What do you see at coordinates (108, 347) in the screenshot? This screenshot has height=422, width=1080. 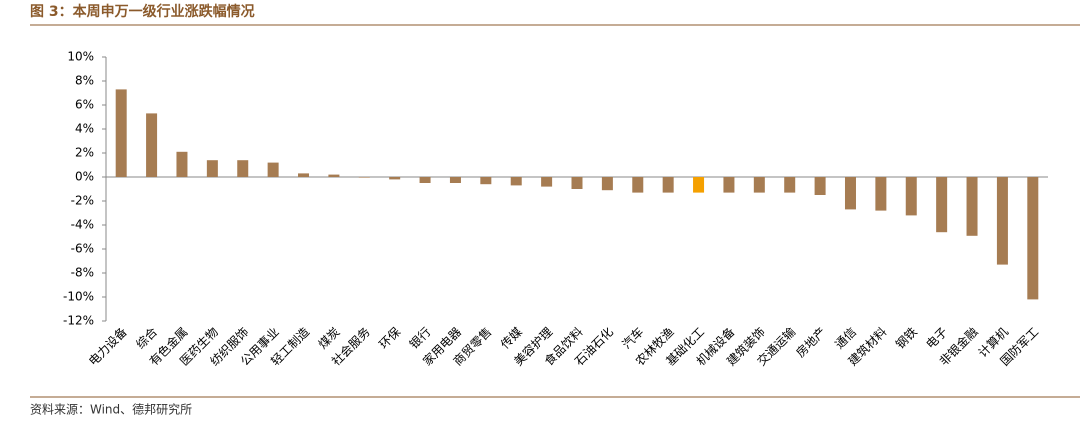 I see `x-tick-label: 电力设备` at bounding box center [108, 347].